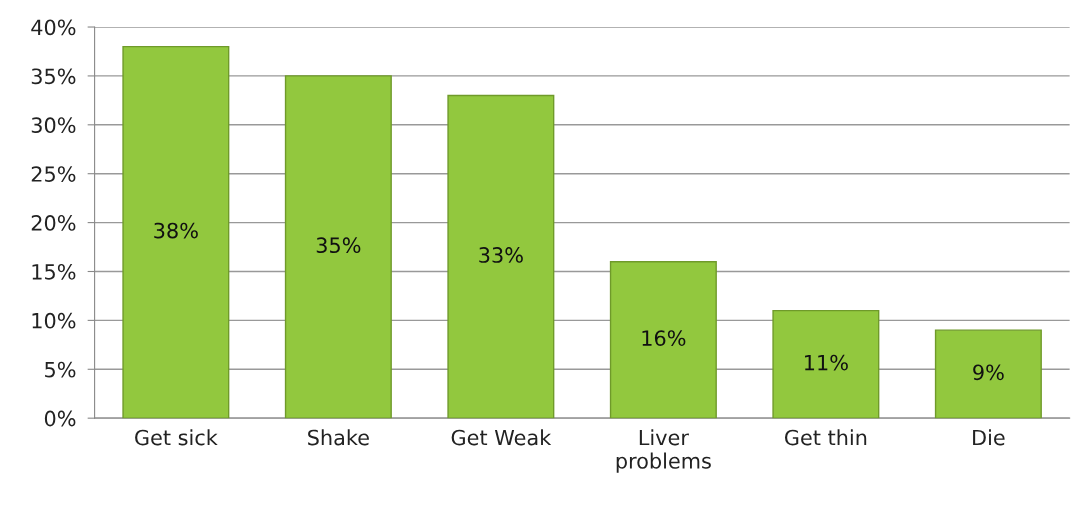 The width and height of the screenshot is (1075, 530). What do you see at coordinates (53, 76) in the screenshot?
I see `y-tick-label: 35%` at bounding box center [53, 76].